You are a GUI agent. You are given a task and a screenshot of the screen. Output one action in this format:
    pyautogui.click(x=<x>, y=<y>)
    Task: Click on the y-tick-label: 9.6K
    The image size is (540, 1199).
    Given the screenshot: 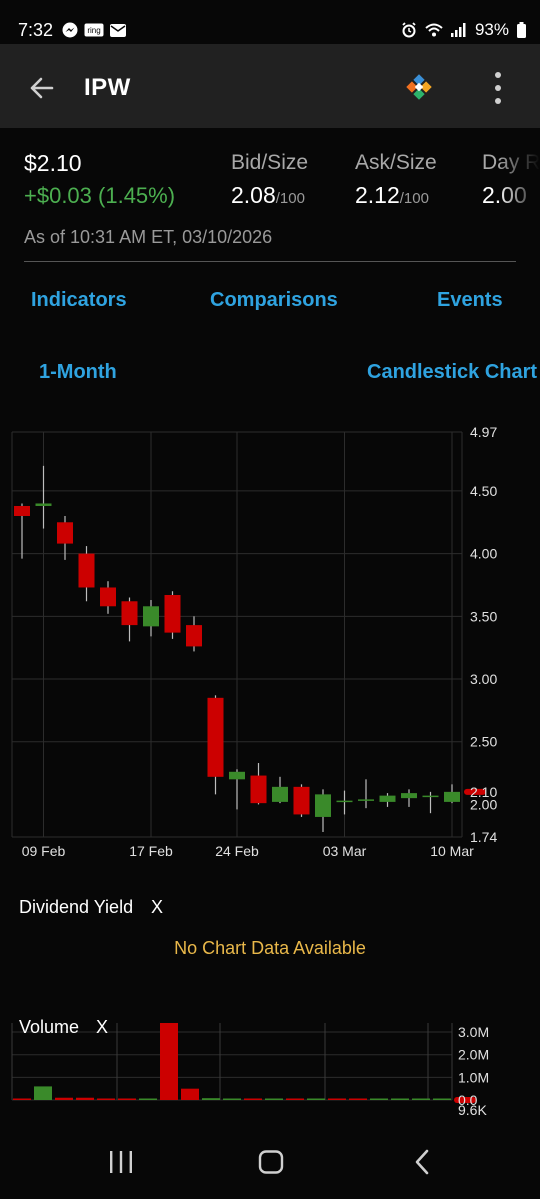 What is the action you would take?
    pyautogui.click(x=472, y=1110)
    